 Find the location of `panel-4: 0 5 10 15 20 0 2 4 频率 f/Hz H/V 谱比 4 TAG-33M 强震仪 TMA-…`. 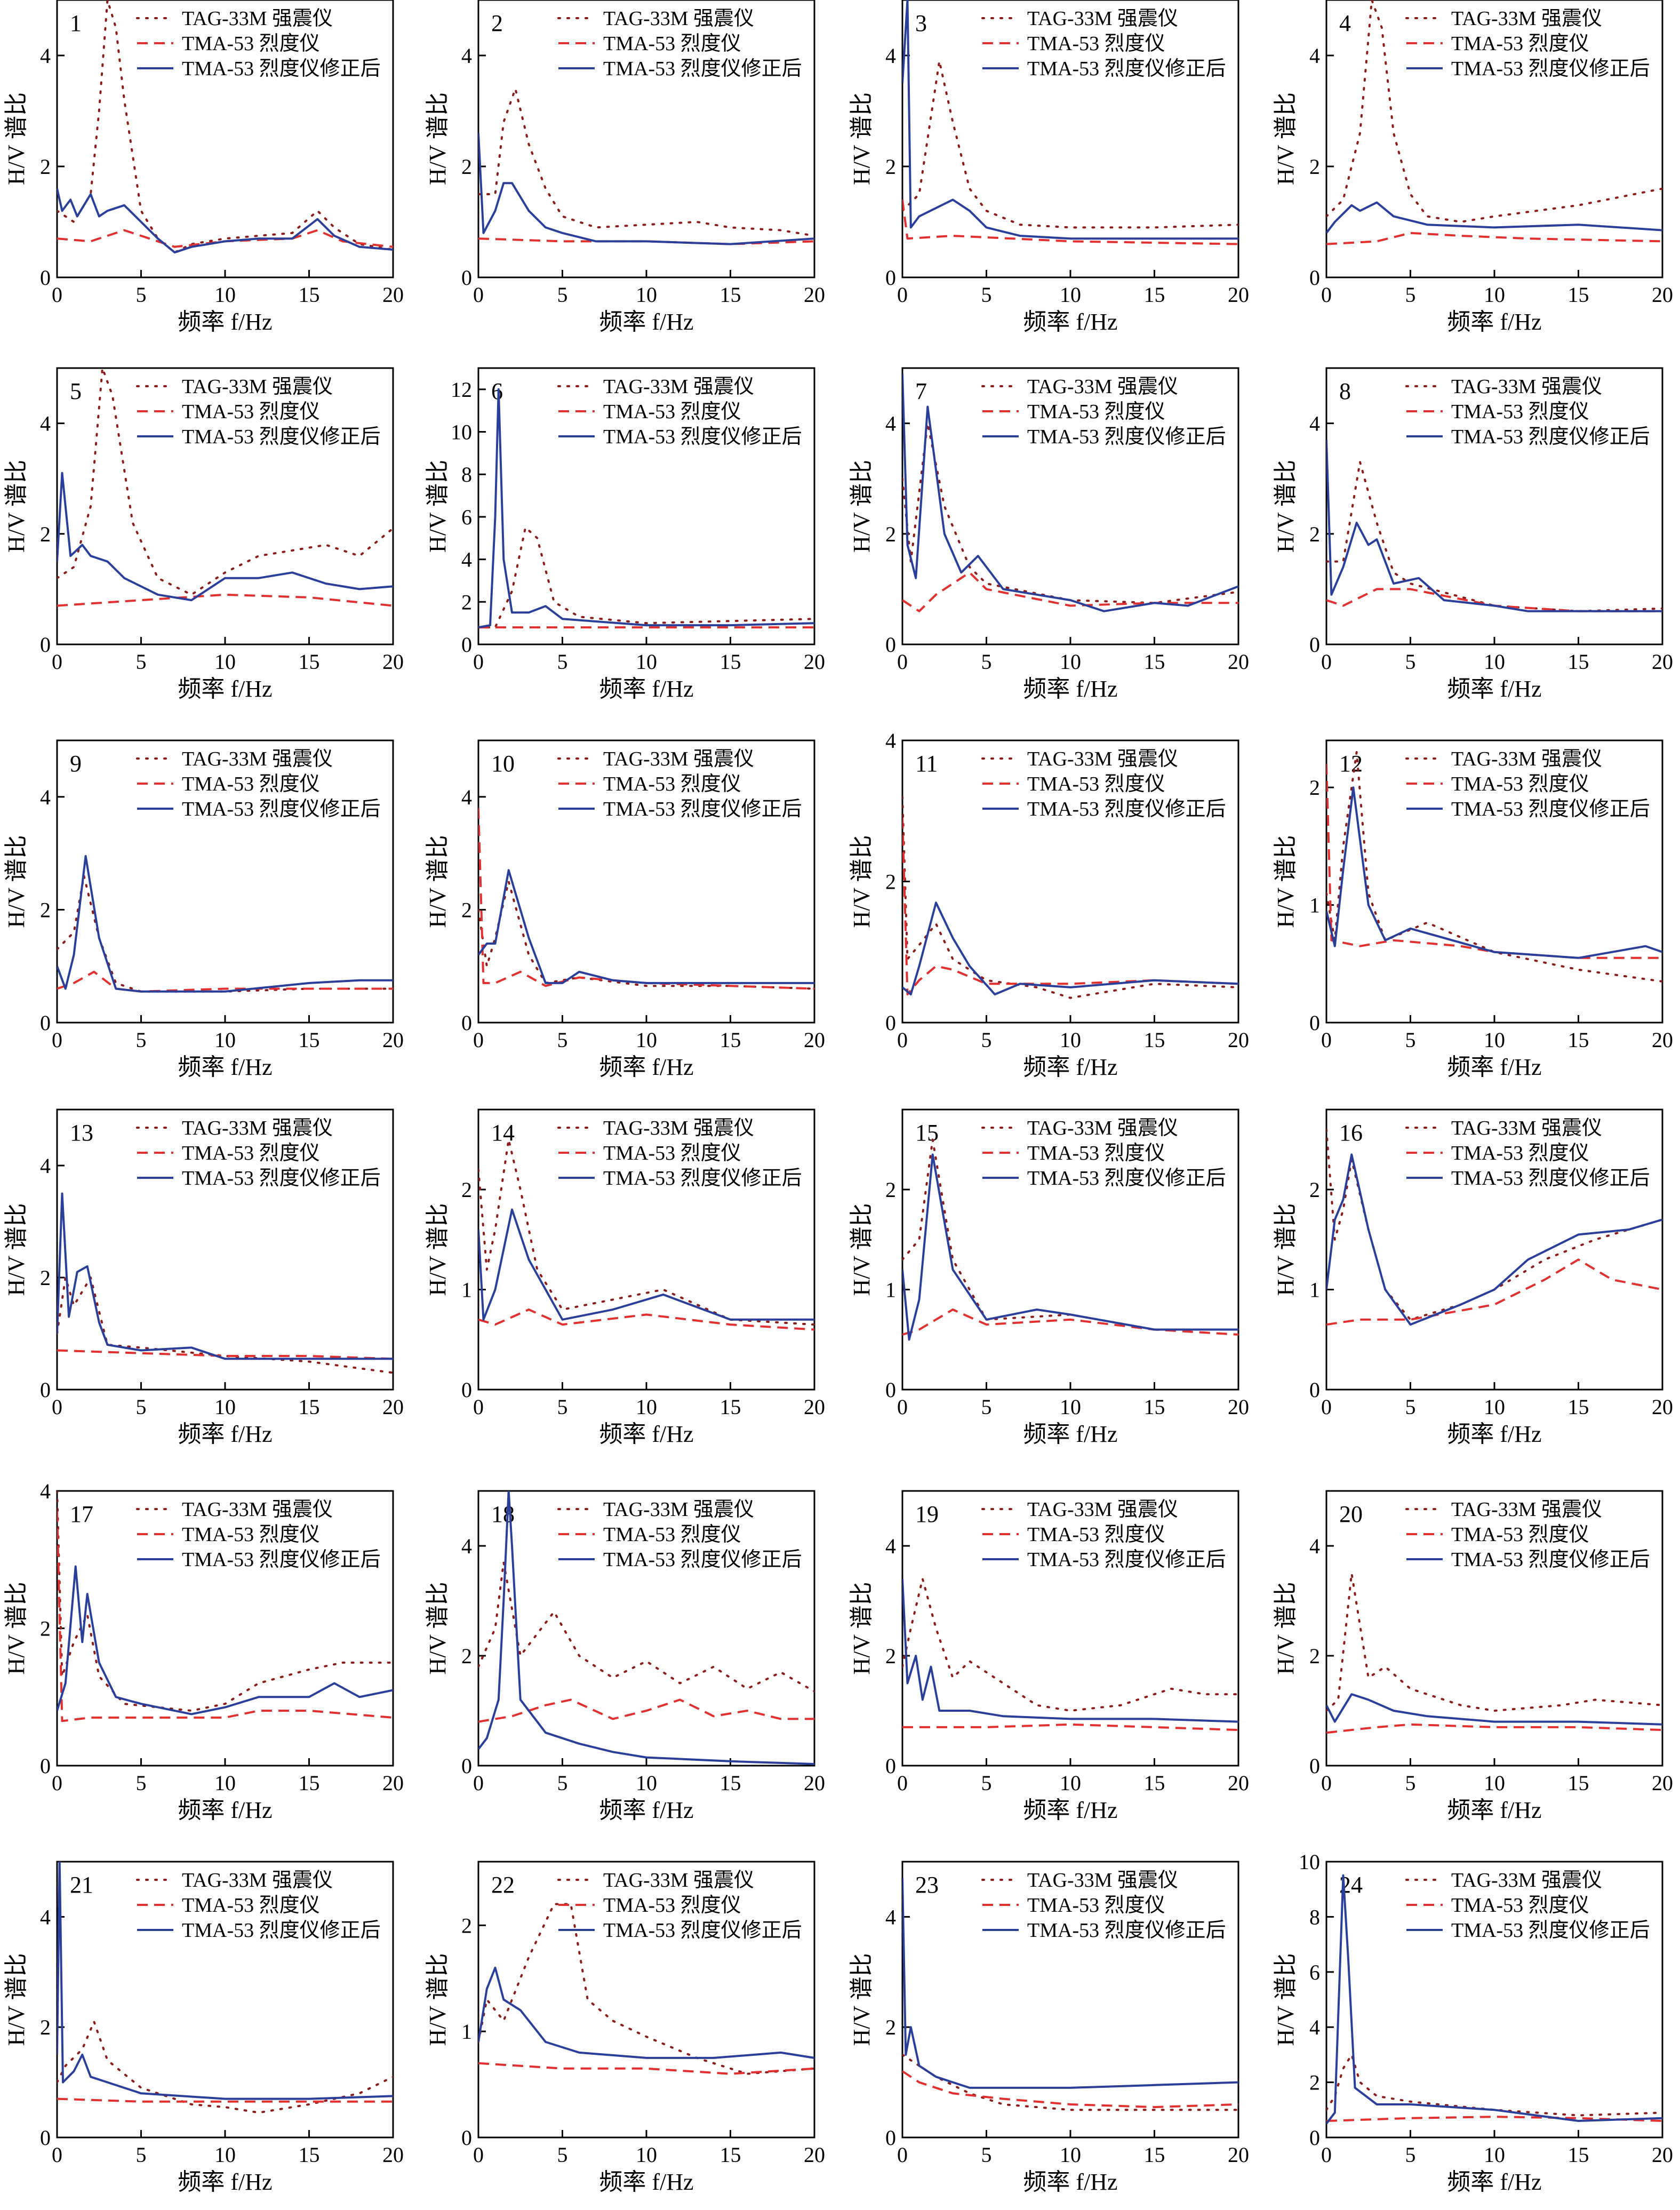

panel-4: 0 5 10 15 20 0 2 4 频率 f/Hz H/V 谱比 4 TAG-33M 强震仪 TMA-… is located at coordinates (1473, 167).